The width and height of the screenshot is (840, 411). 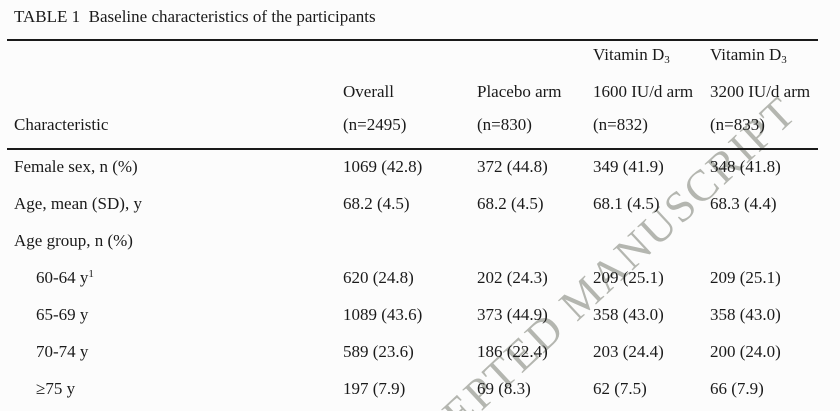 I want to click on cell-value: 372 (44.8), so click(x=512, y=166).